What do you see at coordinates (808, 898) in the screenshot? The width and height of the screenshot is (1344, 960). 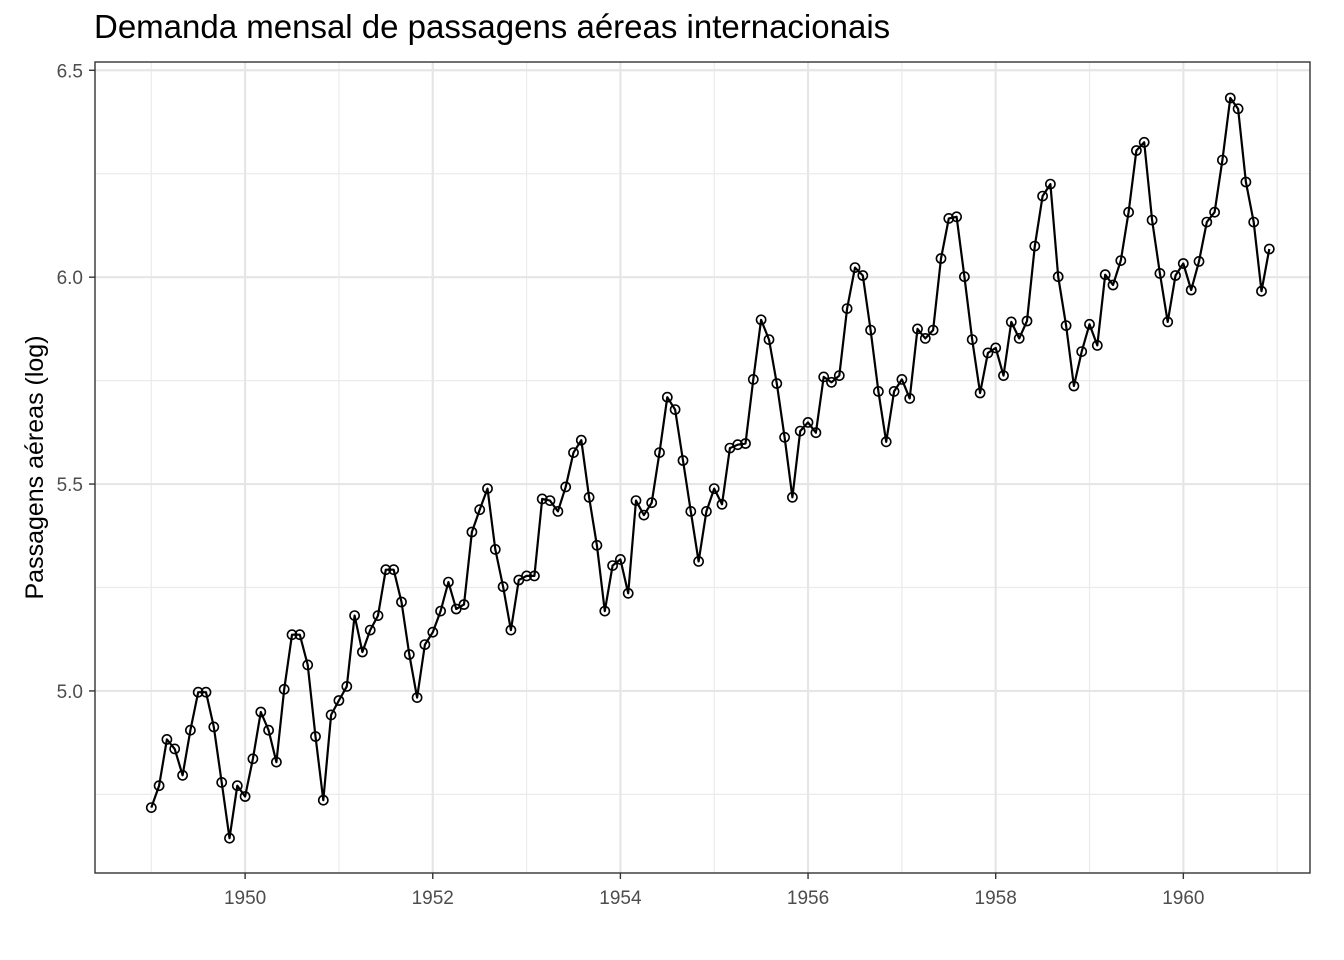 I see `x-tick-label: 1956` at bounding box center [808, 898].